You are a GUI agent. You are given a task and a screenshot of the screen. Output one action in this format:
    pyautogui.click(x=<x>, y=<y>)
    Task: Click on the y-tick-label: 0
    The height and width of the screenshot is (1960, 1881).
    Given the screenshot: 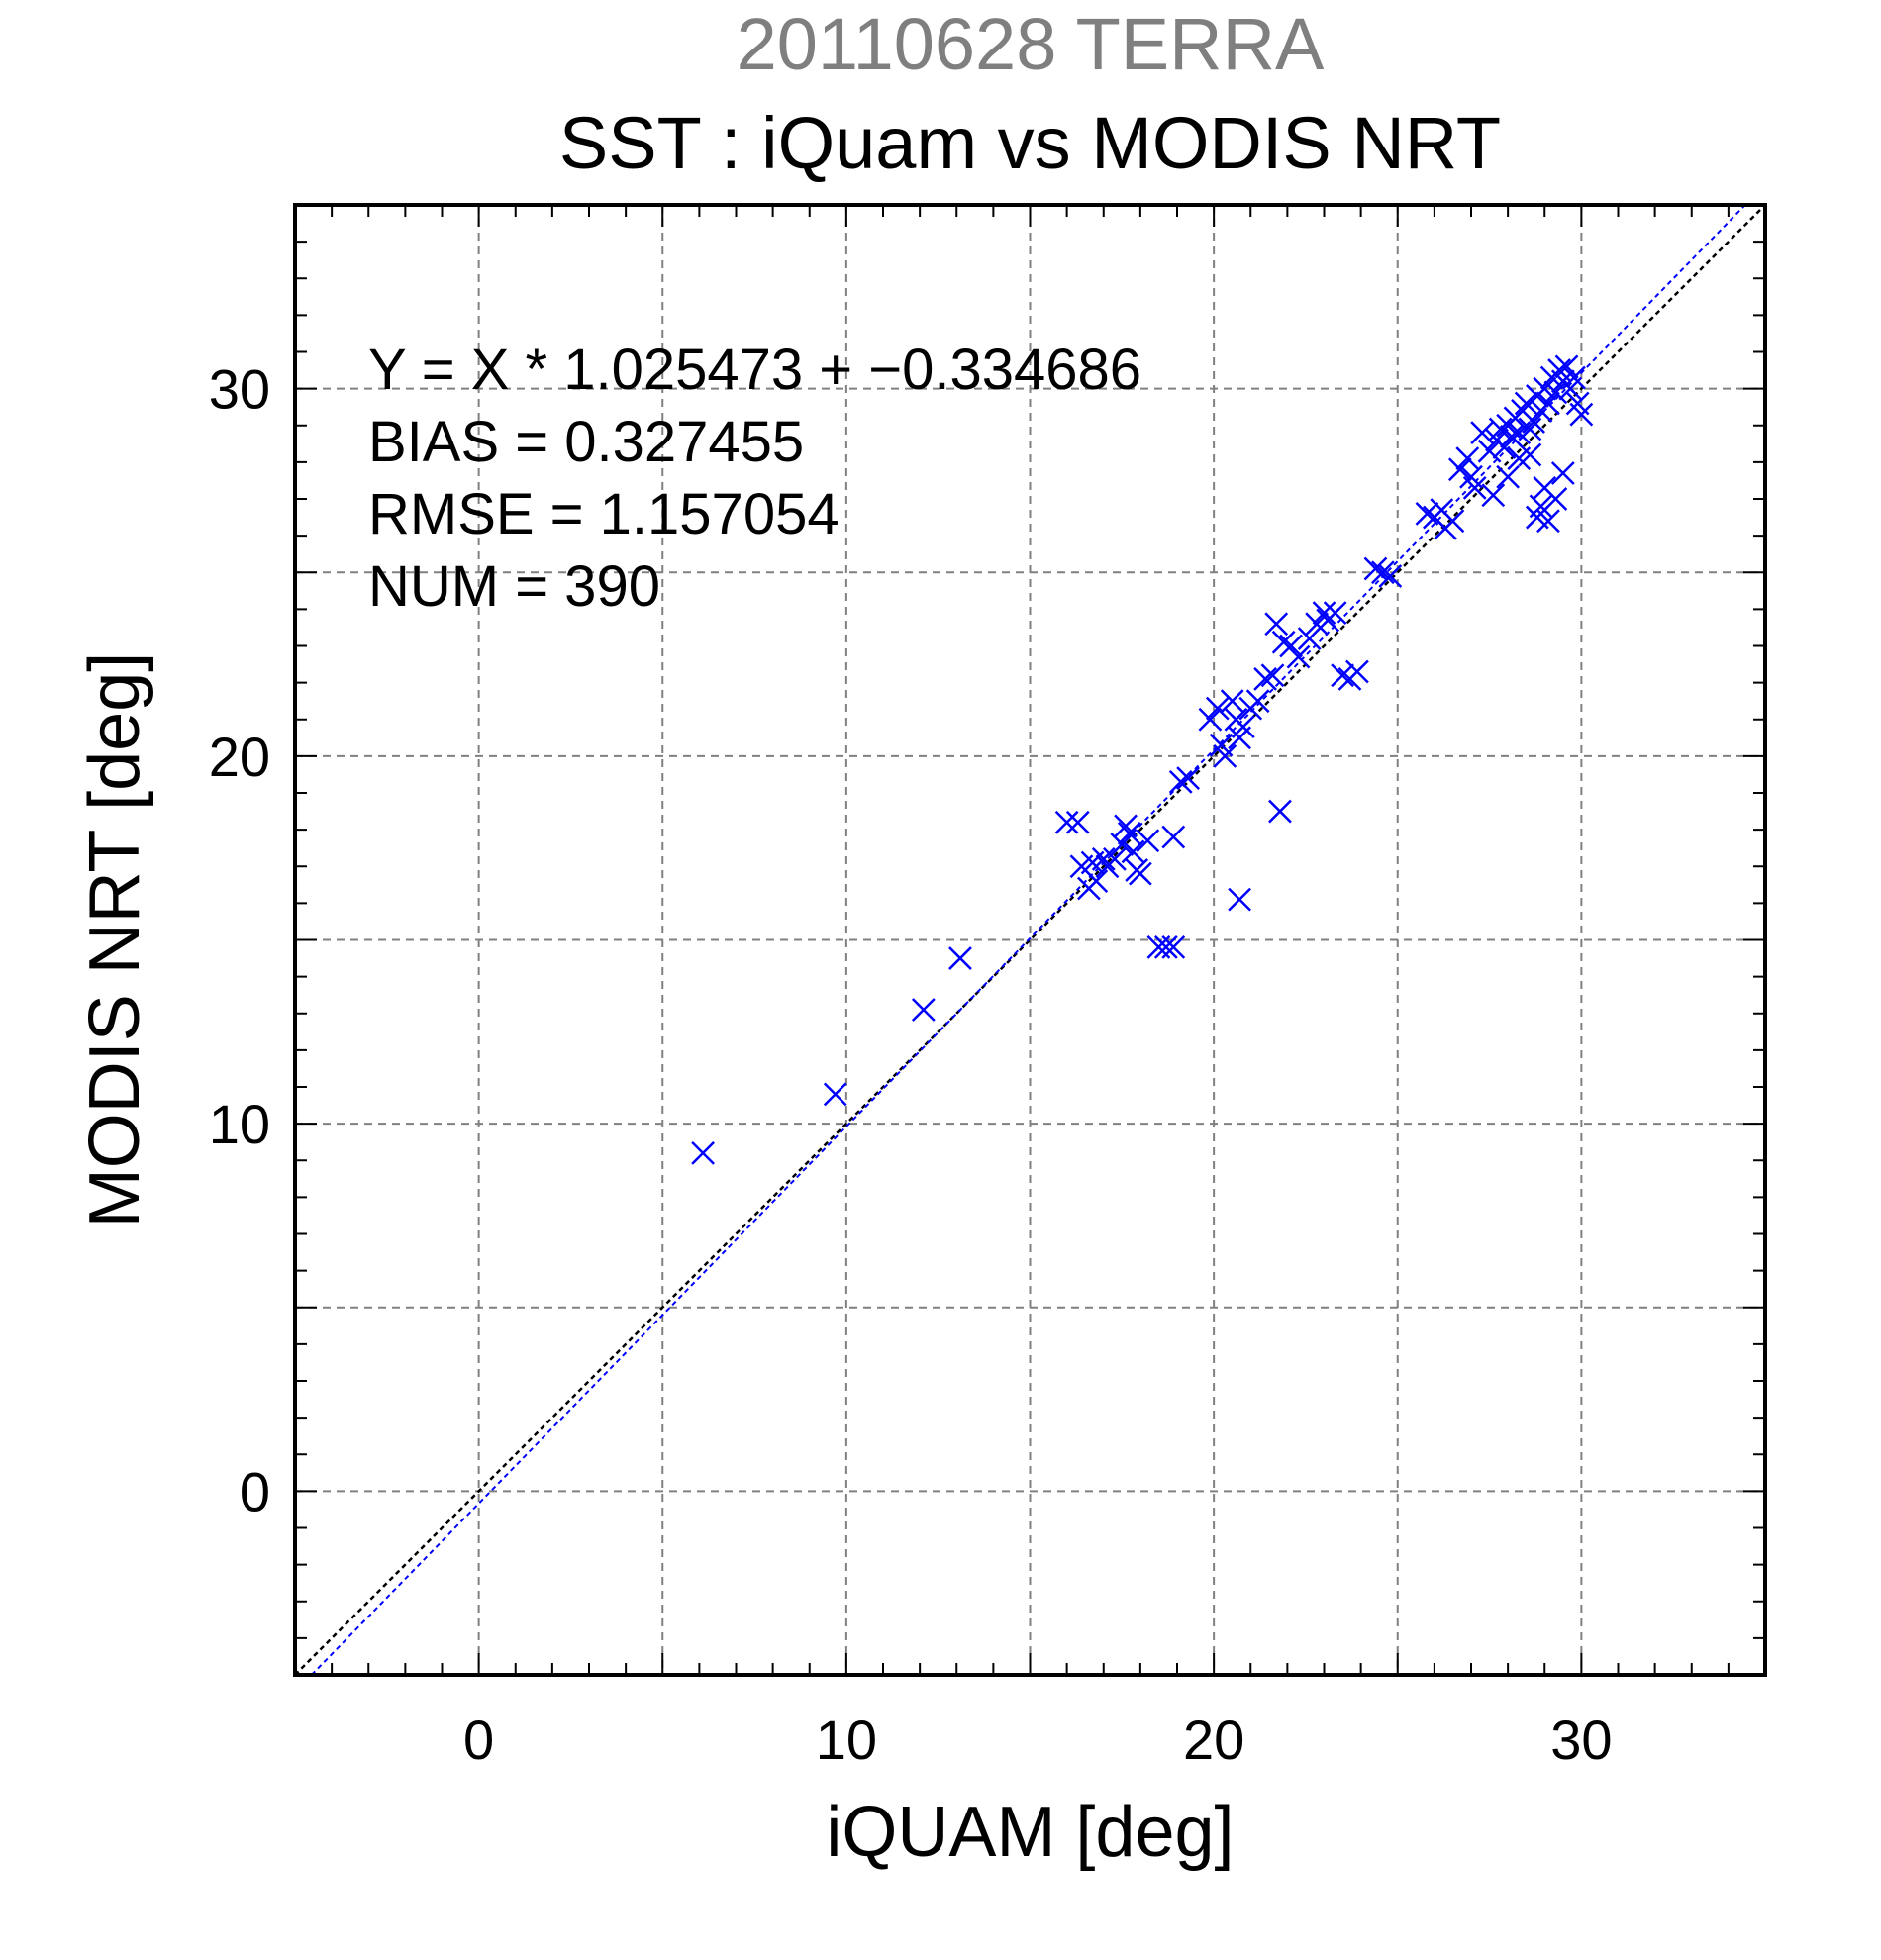 What is the action you would take?
    pyautogui.click(x=255, y=1491)
    